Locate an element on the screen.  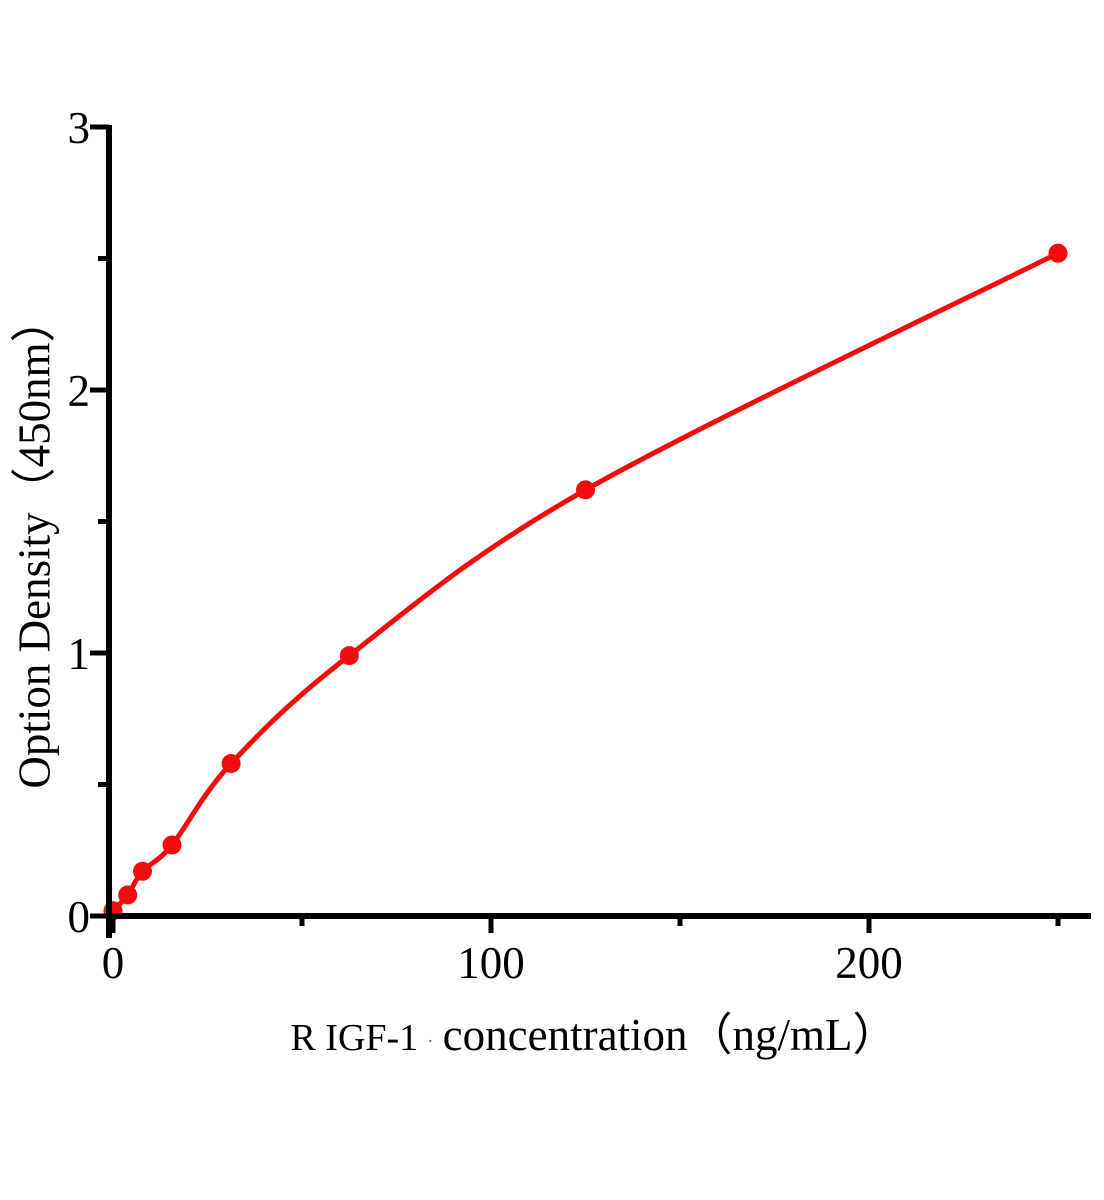
y-axis-title: Option Density（450nm） is located at coordinates (34, 543).